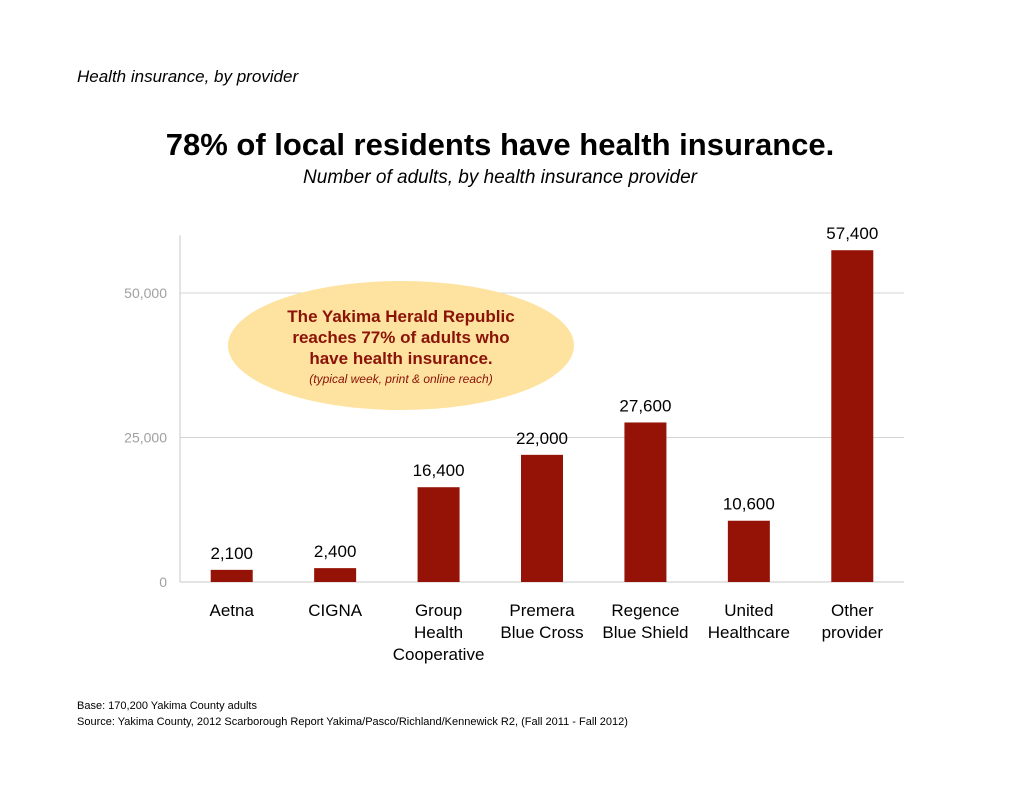 Image resolution: width=1024 pixels, height=791 pixels. I want to click on y-tick-label: 0, so click(163, 582).